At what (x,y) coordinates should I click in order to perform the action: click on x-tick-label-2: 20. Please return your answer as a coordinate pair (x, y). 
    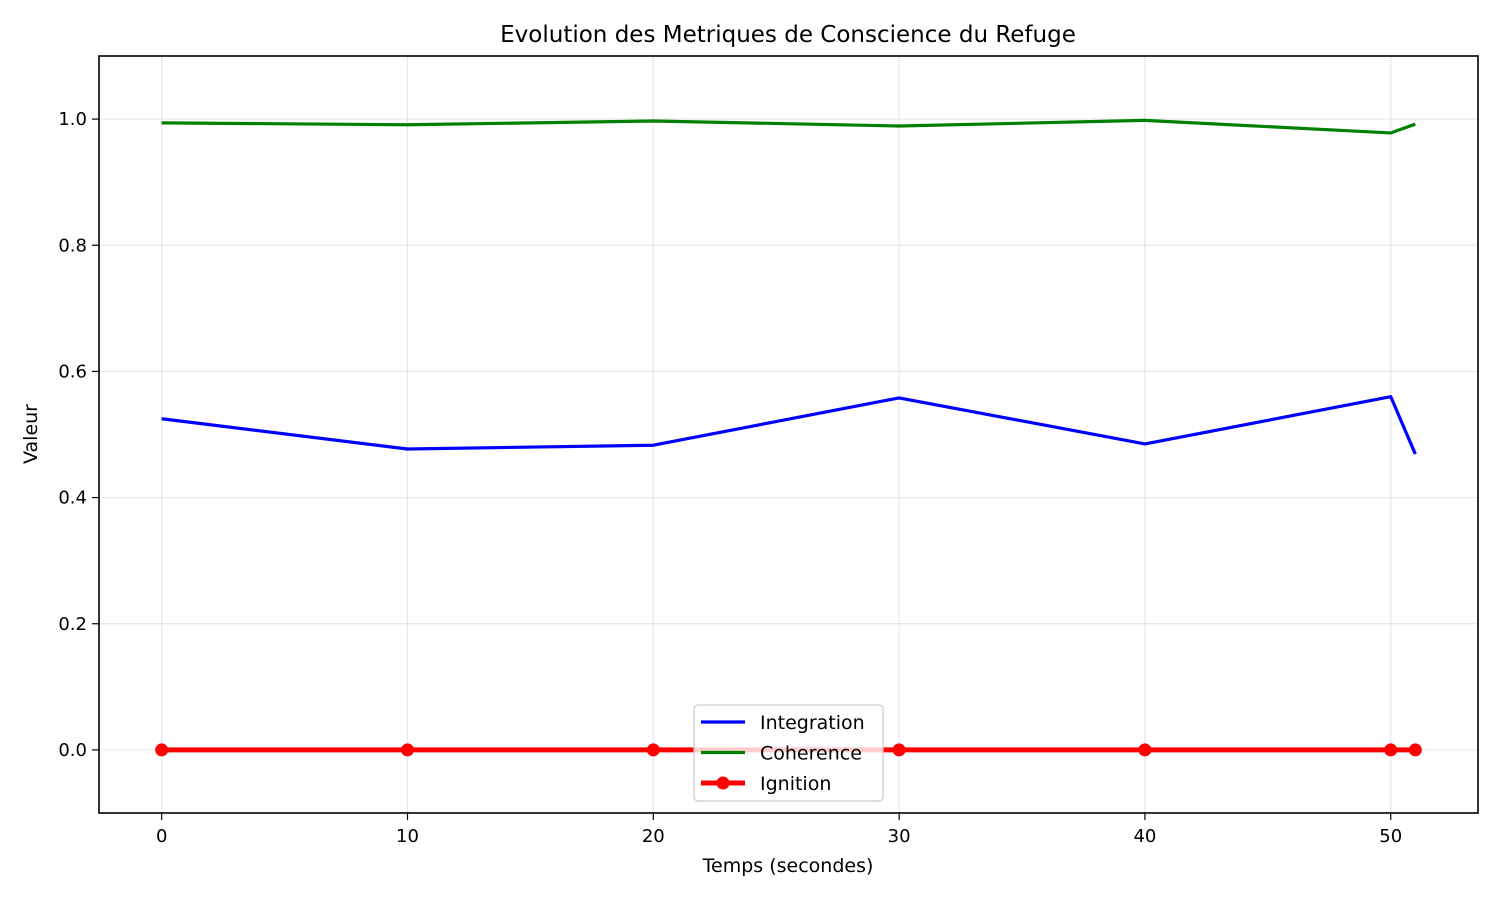
    Looking at the image, I should click on (653, 836).